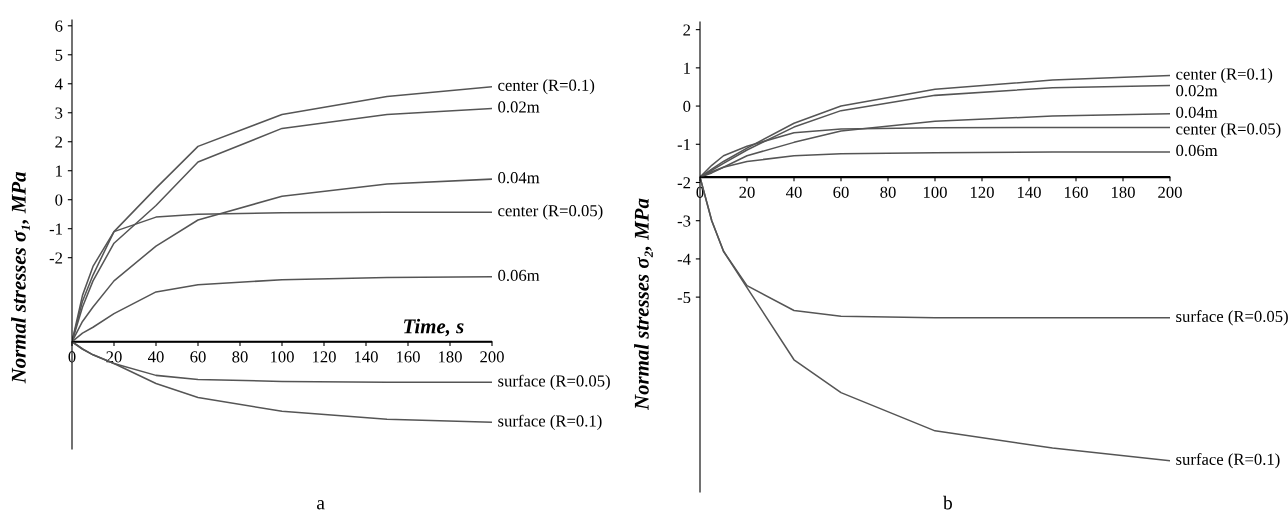 The image size is (1288, 517). What do you see at coordinates (59, 55) in the screenshot?
I see `y-tick-label: 5` at bounding box center [59, 55].